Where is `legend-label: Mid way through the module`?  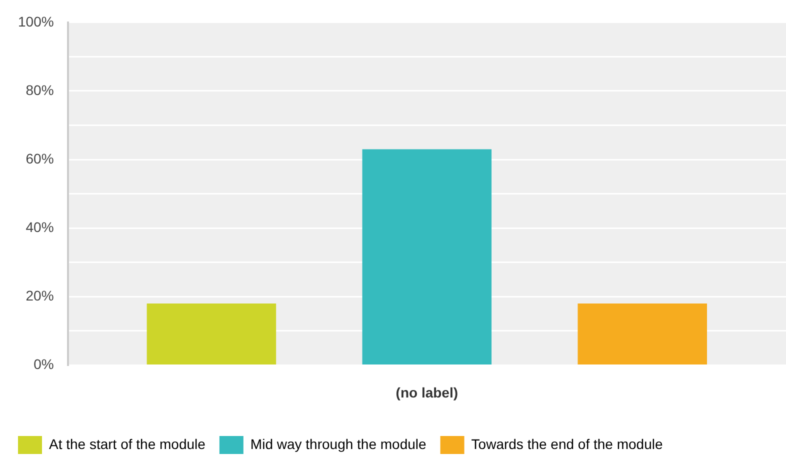
legend-label: Mid way through the module is located at coordinates (338, 444).